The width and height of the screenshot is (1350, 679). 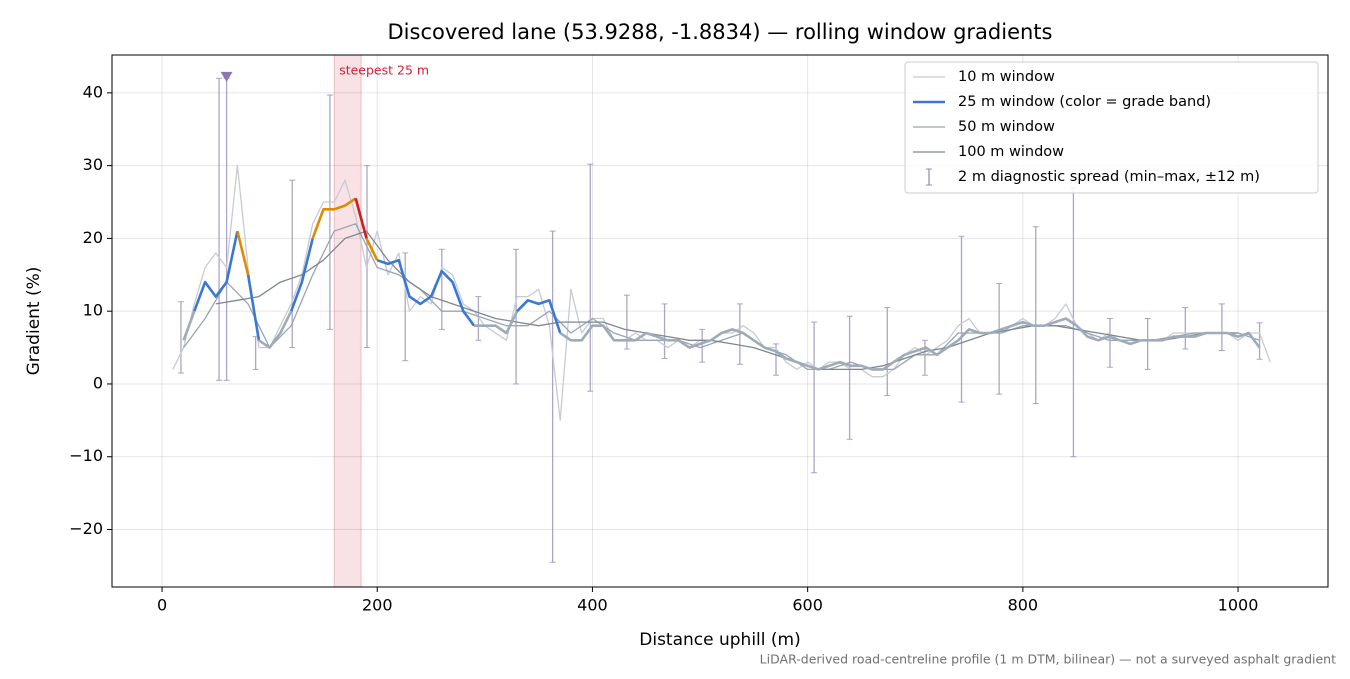 I want to click on highlight-label: steepest 25 m, so click(x=384, y=70).